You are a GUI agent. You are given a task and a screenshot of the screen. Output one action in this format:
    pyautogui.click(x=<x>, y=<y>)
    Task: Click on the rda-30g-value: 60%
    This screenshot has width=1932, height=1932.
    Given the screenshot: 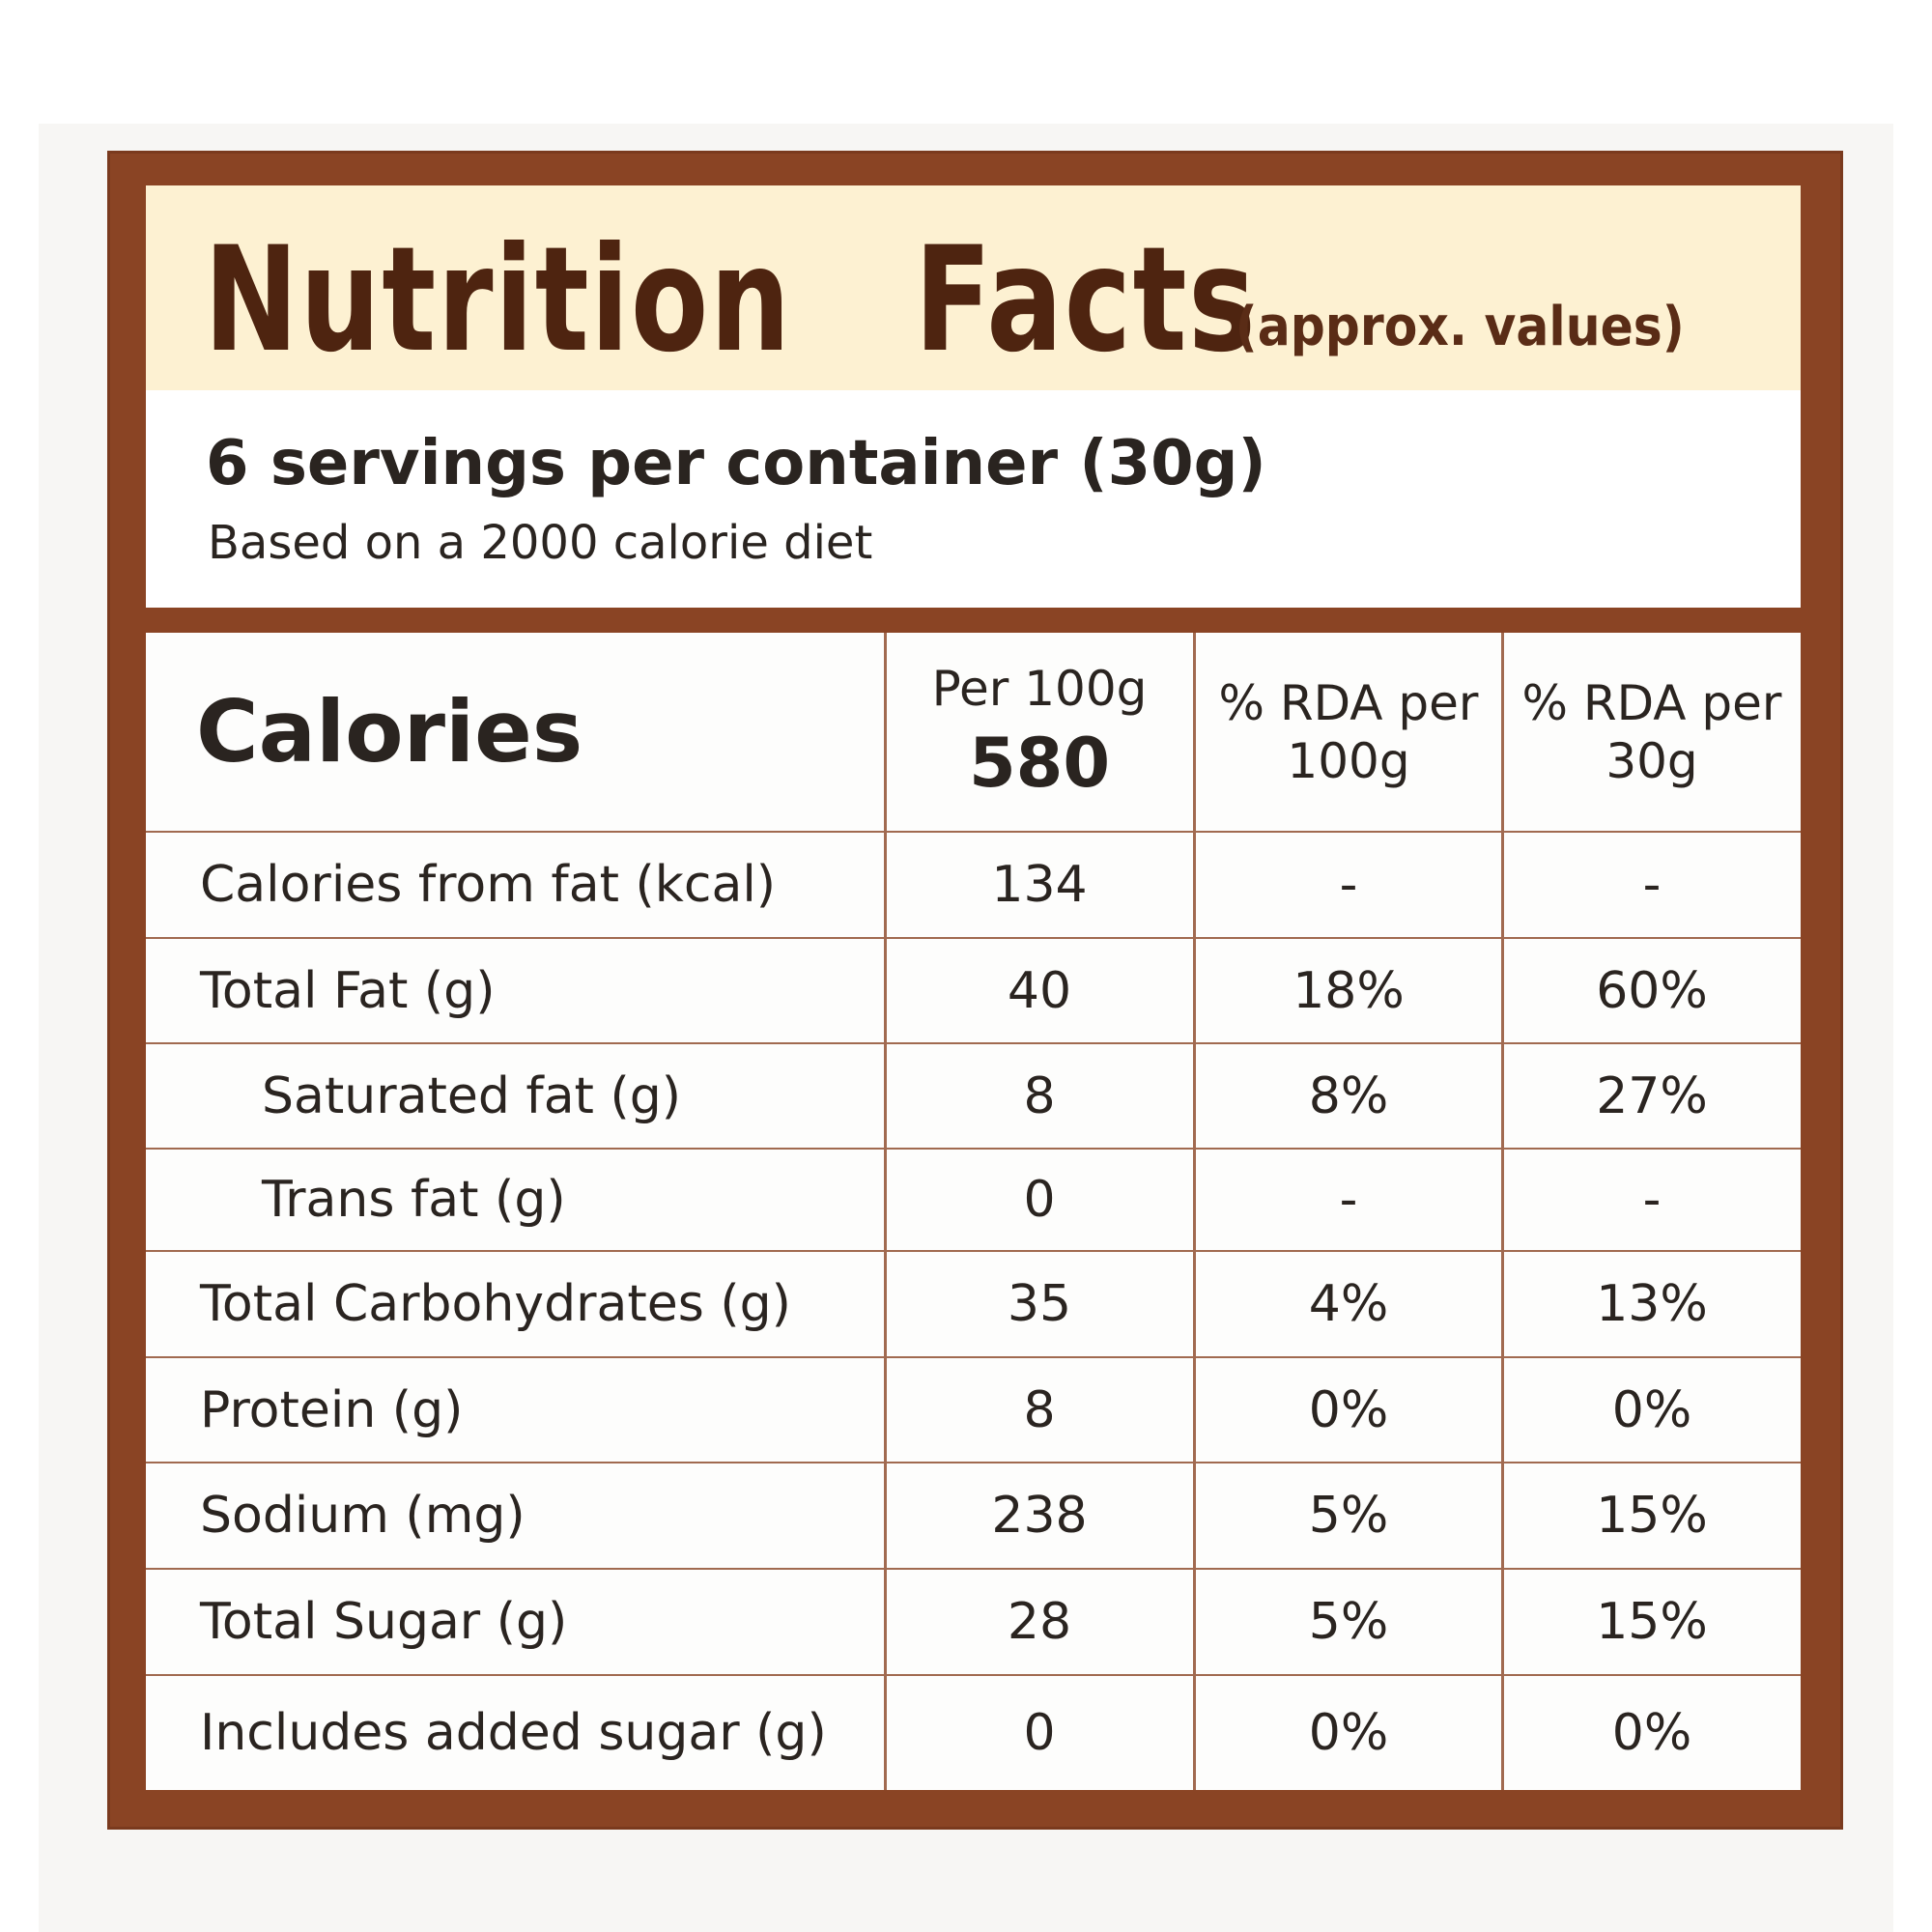 What is the action you would take?
    pyautogui.click(x=1652, y=990)
    